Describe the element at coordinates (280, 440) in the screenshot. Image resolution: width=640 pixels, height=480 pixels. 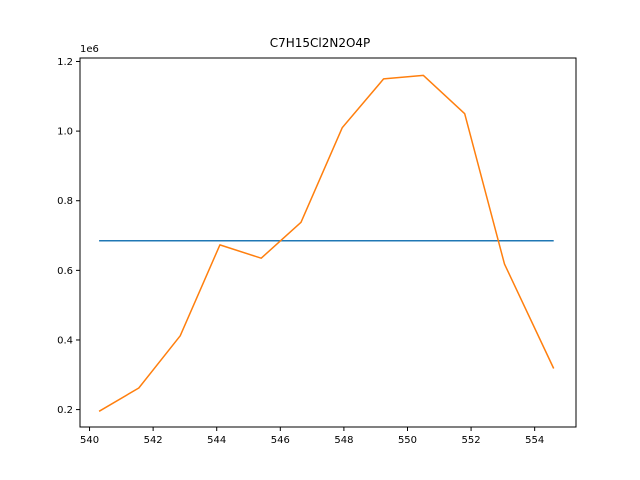
I see `x-tick-label: 546` at that location.